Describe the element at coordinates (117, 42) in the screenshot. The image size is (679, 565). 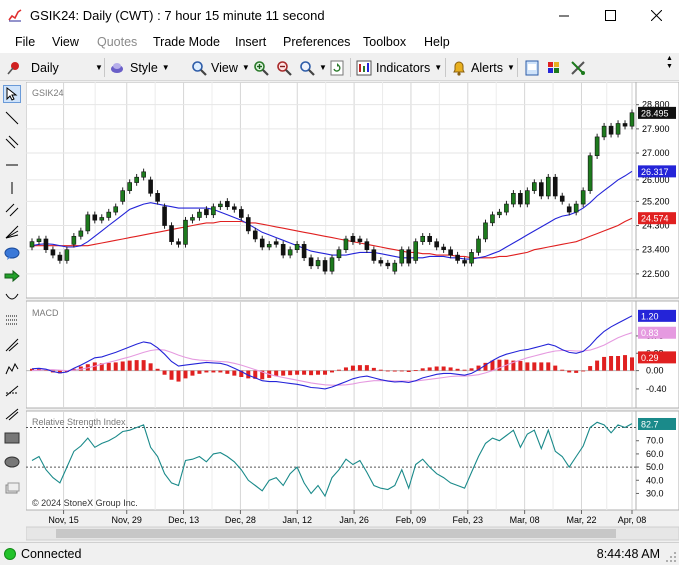
I see `menu-quotes: Quotes` at that location.